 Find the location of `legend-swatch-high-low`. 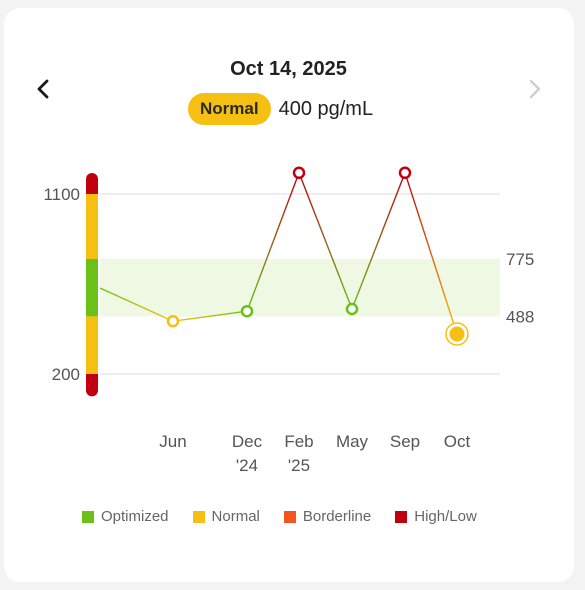

legend-swatch-high-low is located at coordinates (401, 516).